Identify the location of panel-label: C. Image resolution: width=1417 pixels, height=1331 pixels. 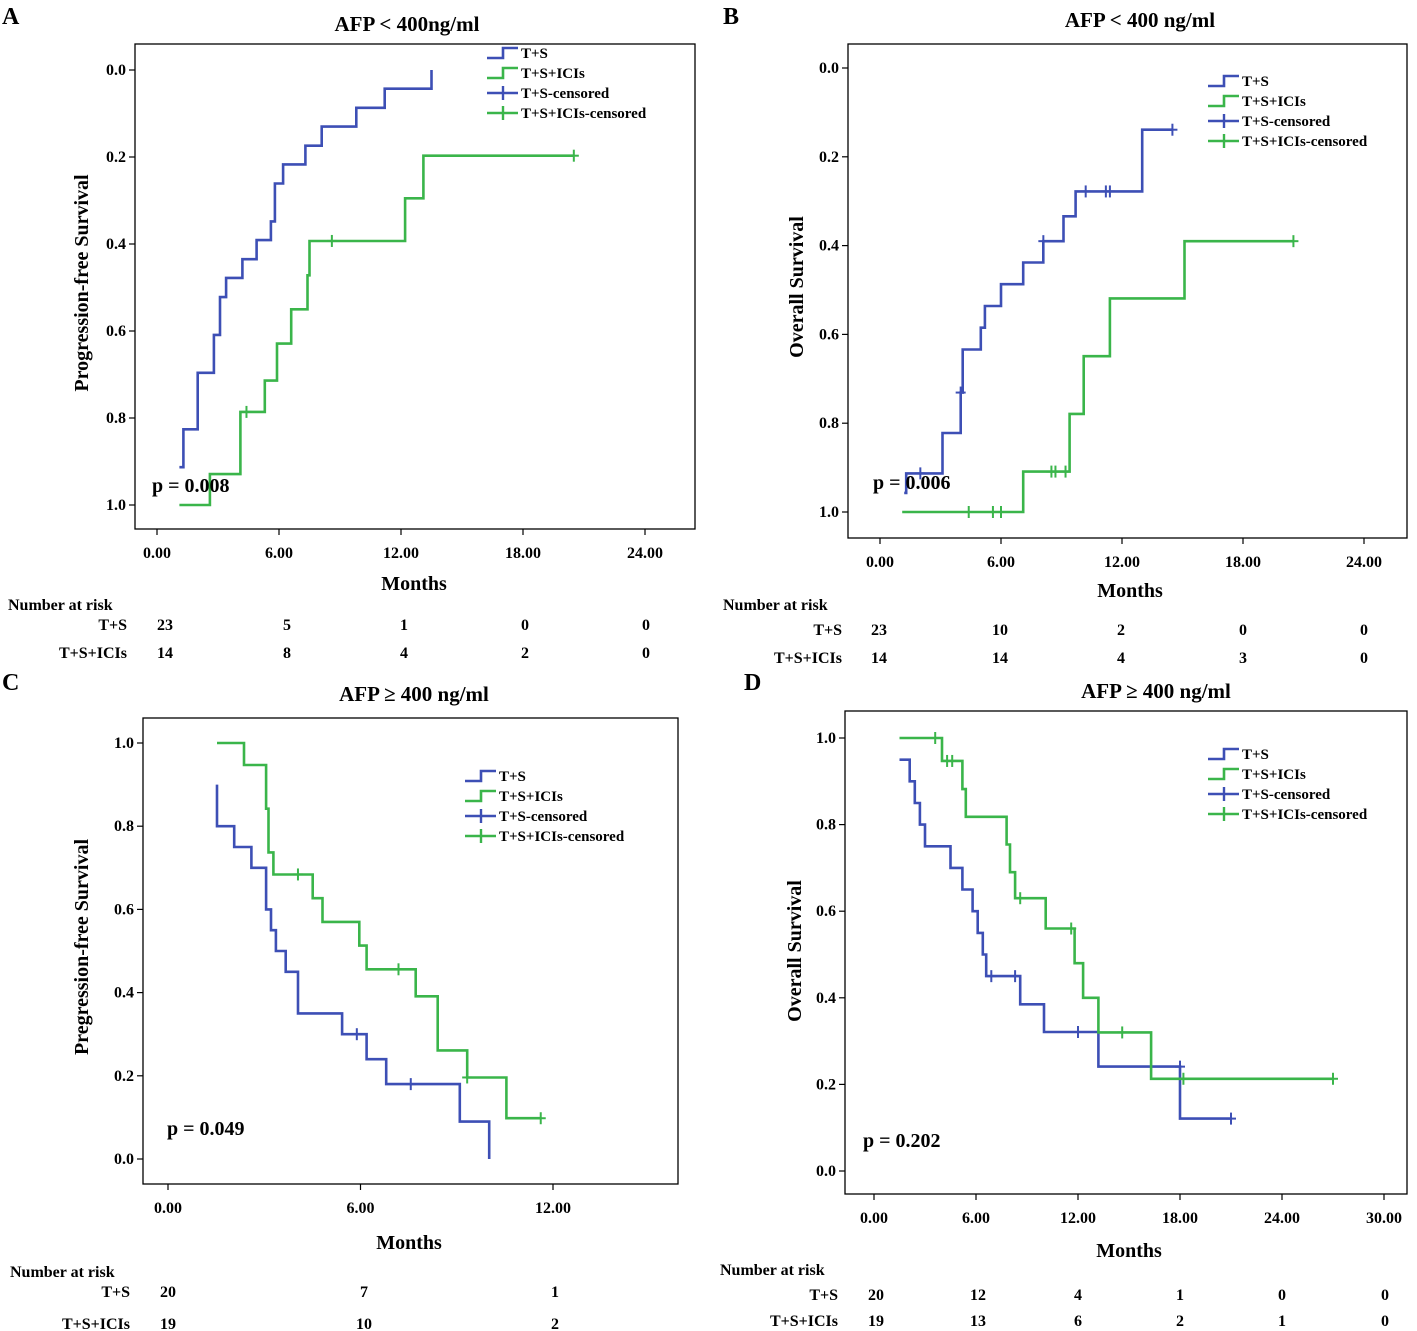
(10, 683).